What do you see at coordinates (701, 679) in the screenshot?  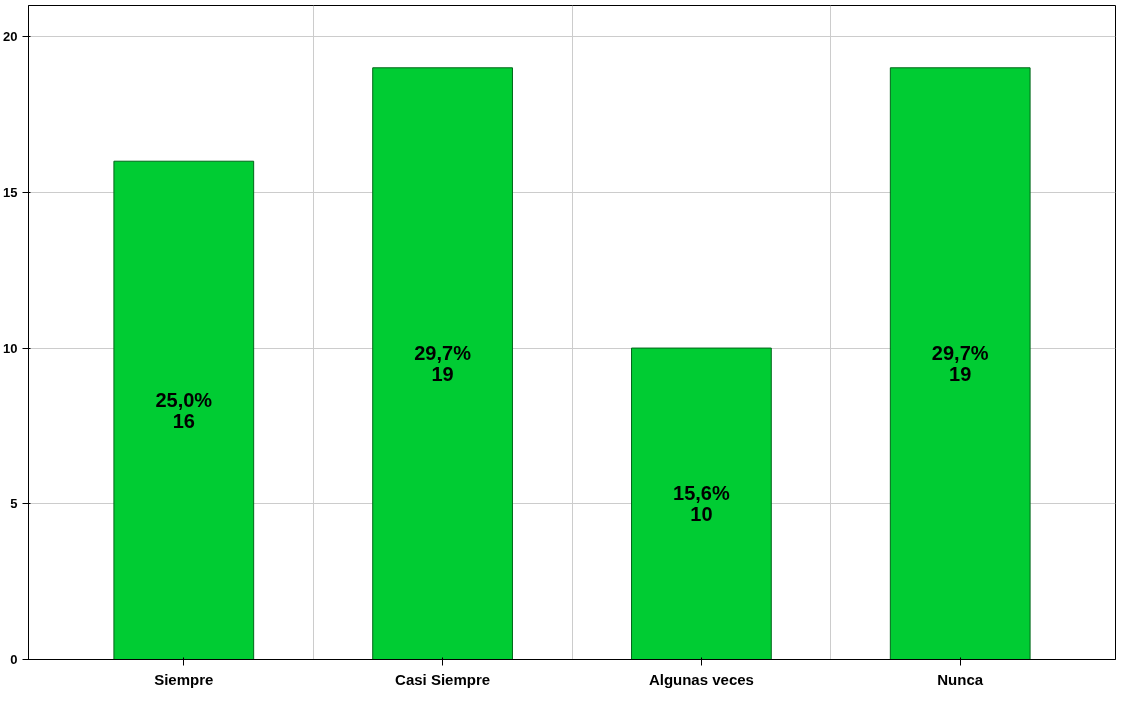 I see `x-tick-label: Algunas veces` at bounding box center [701, 679].